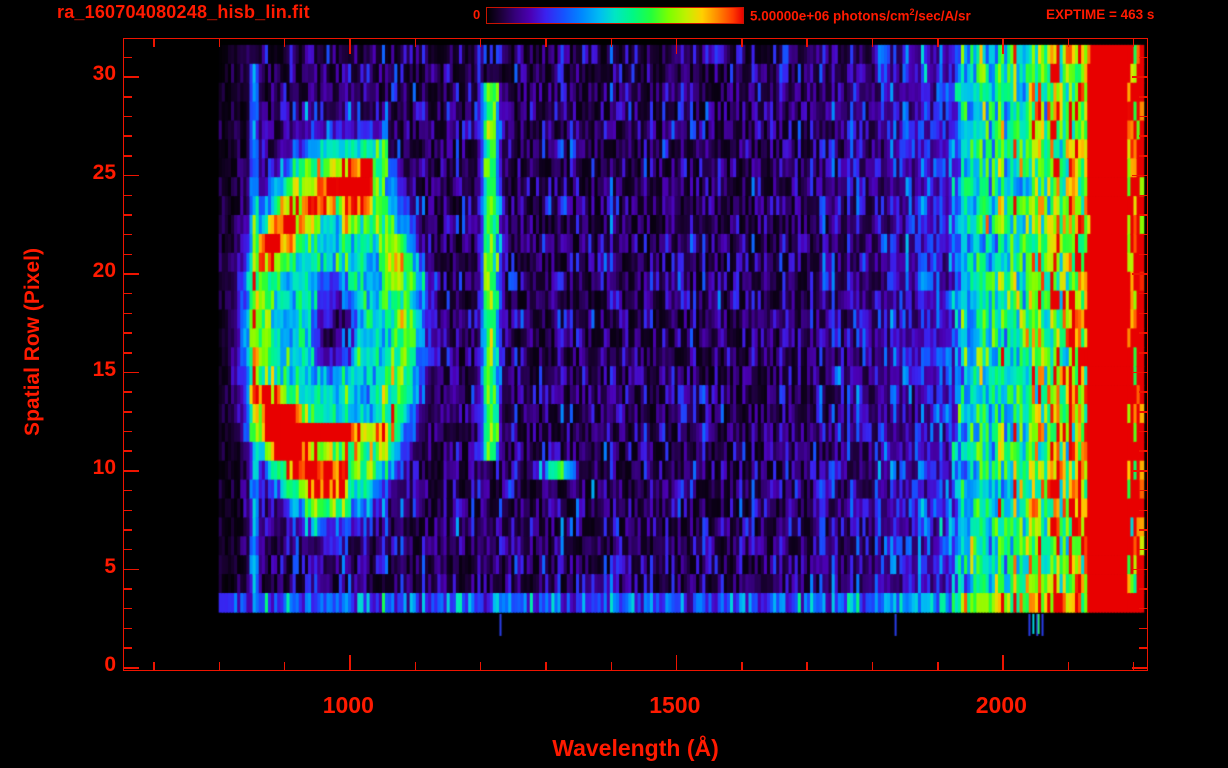  Describe the element at coordinates (110, 665) in the screenshot. I see `y-axis-tick-label: 0` at that location.